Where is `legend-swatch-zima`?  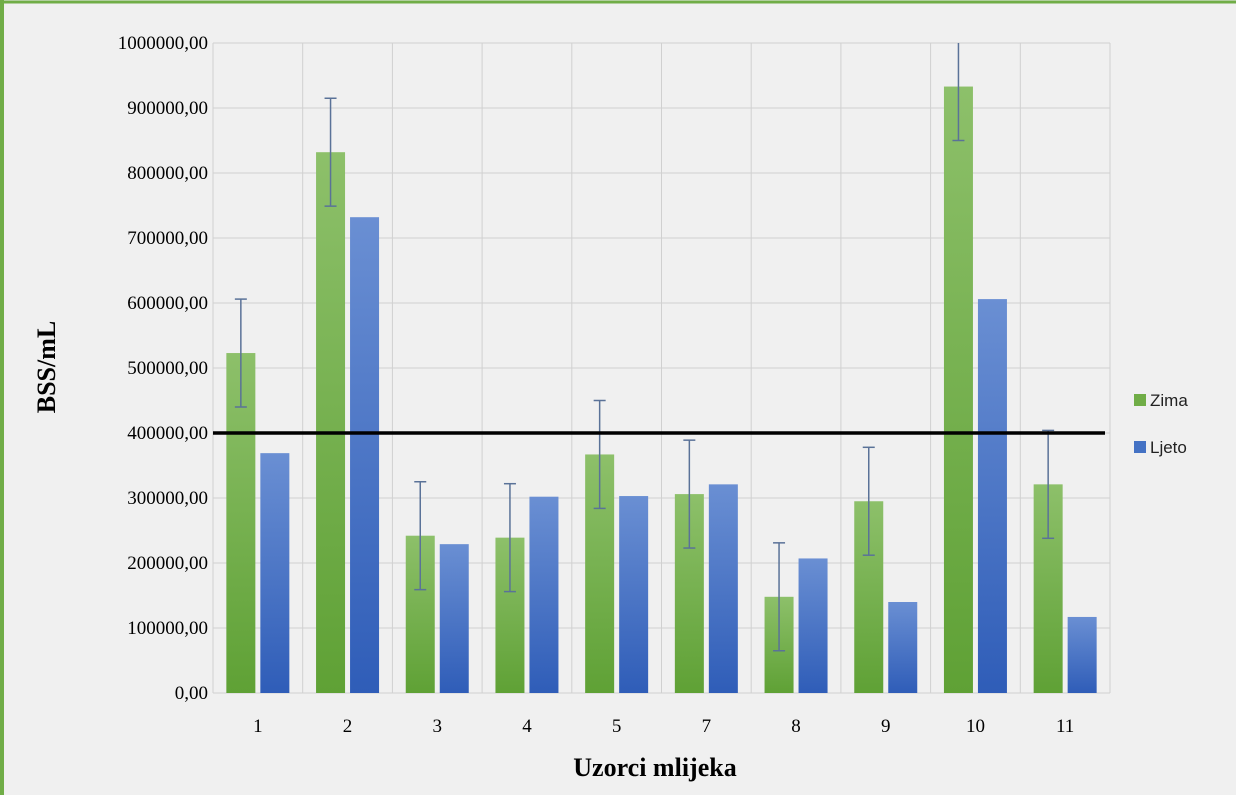
legend-swatch-zima is located at coordinates (1140, 400).